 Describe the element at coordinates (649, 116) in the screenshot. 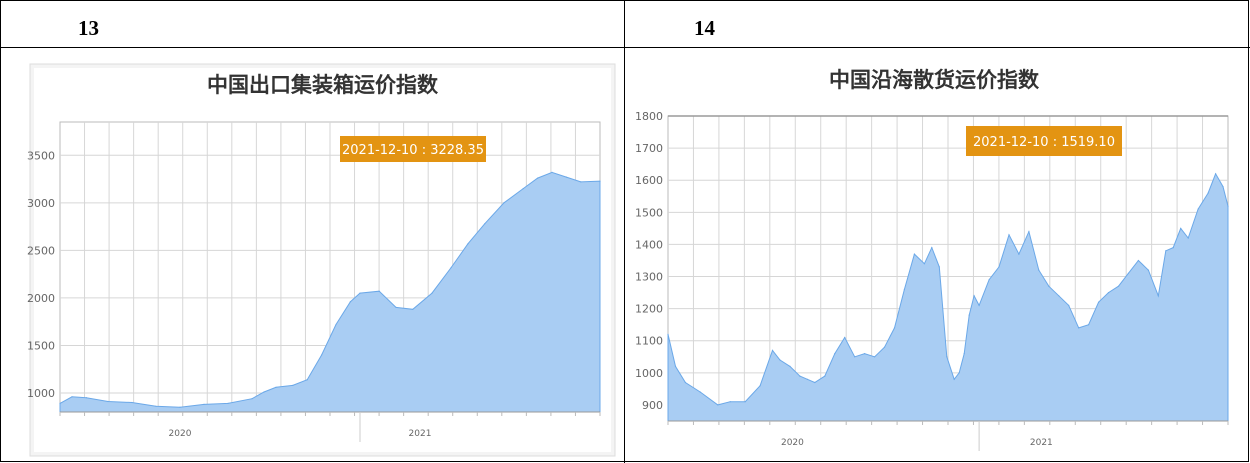

I see `y-tick-label: 1800` at that location.